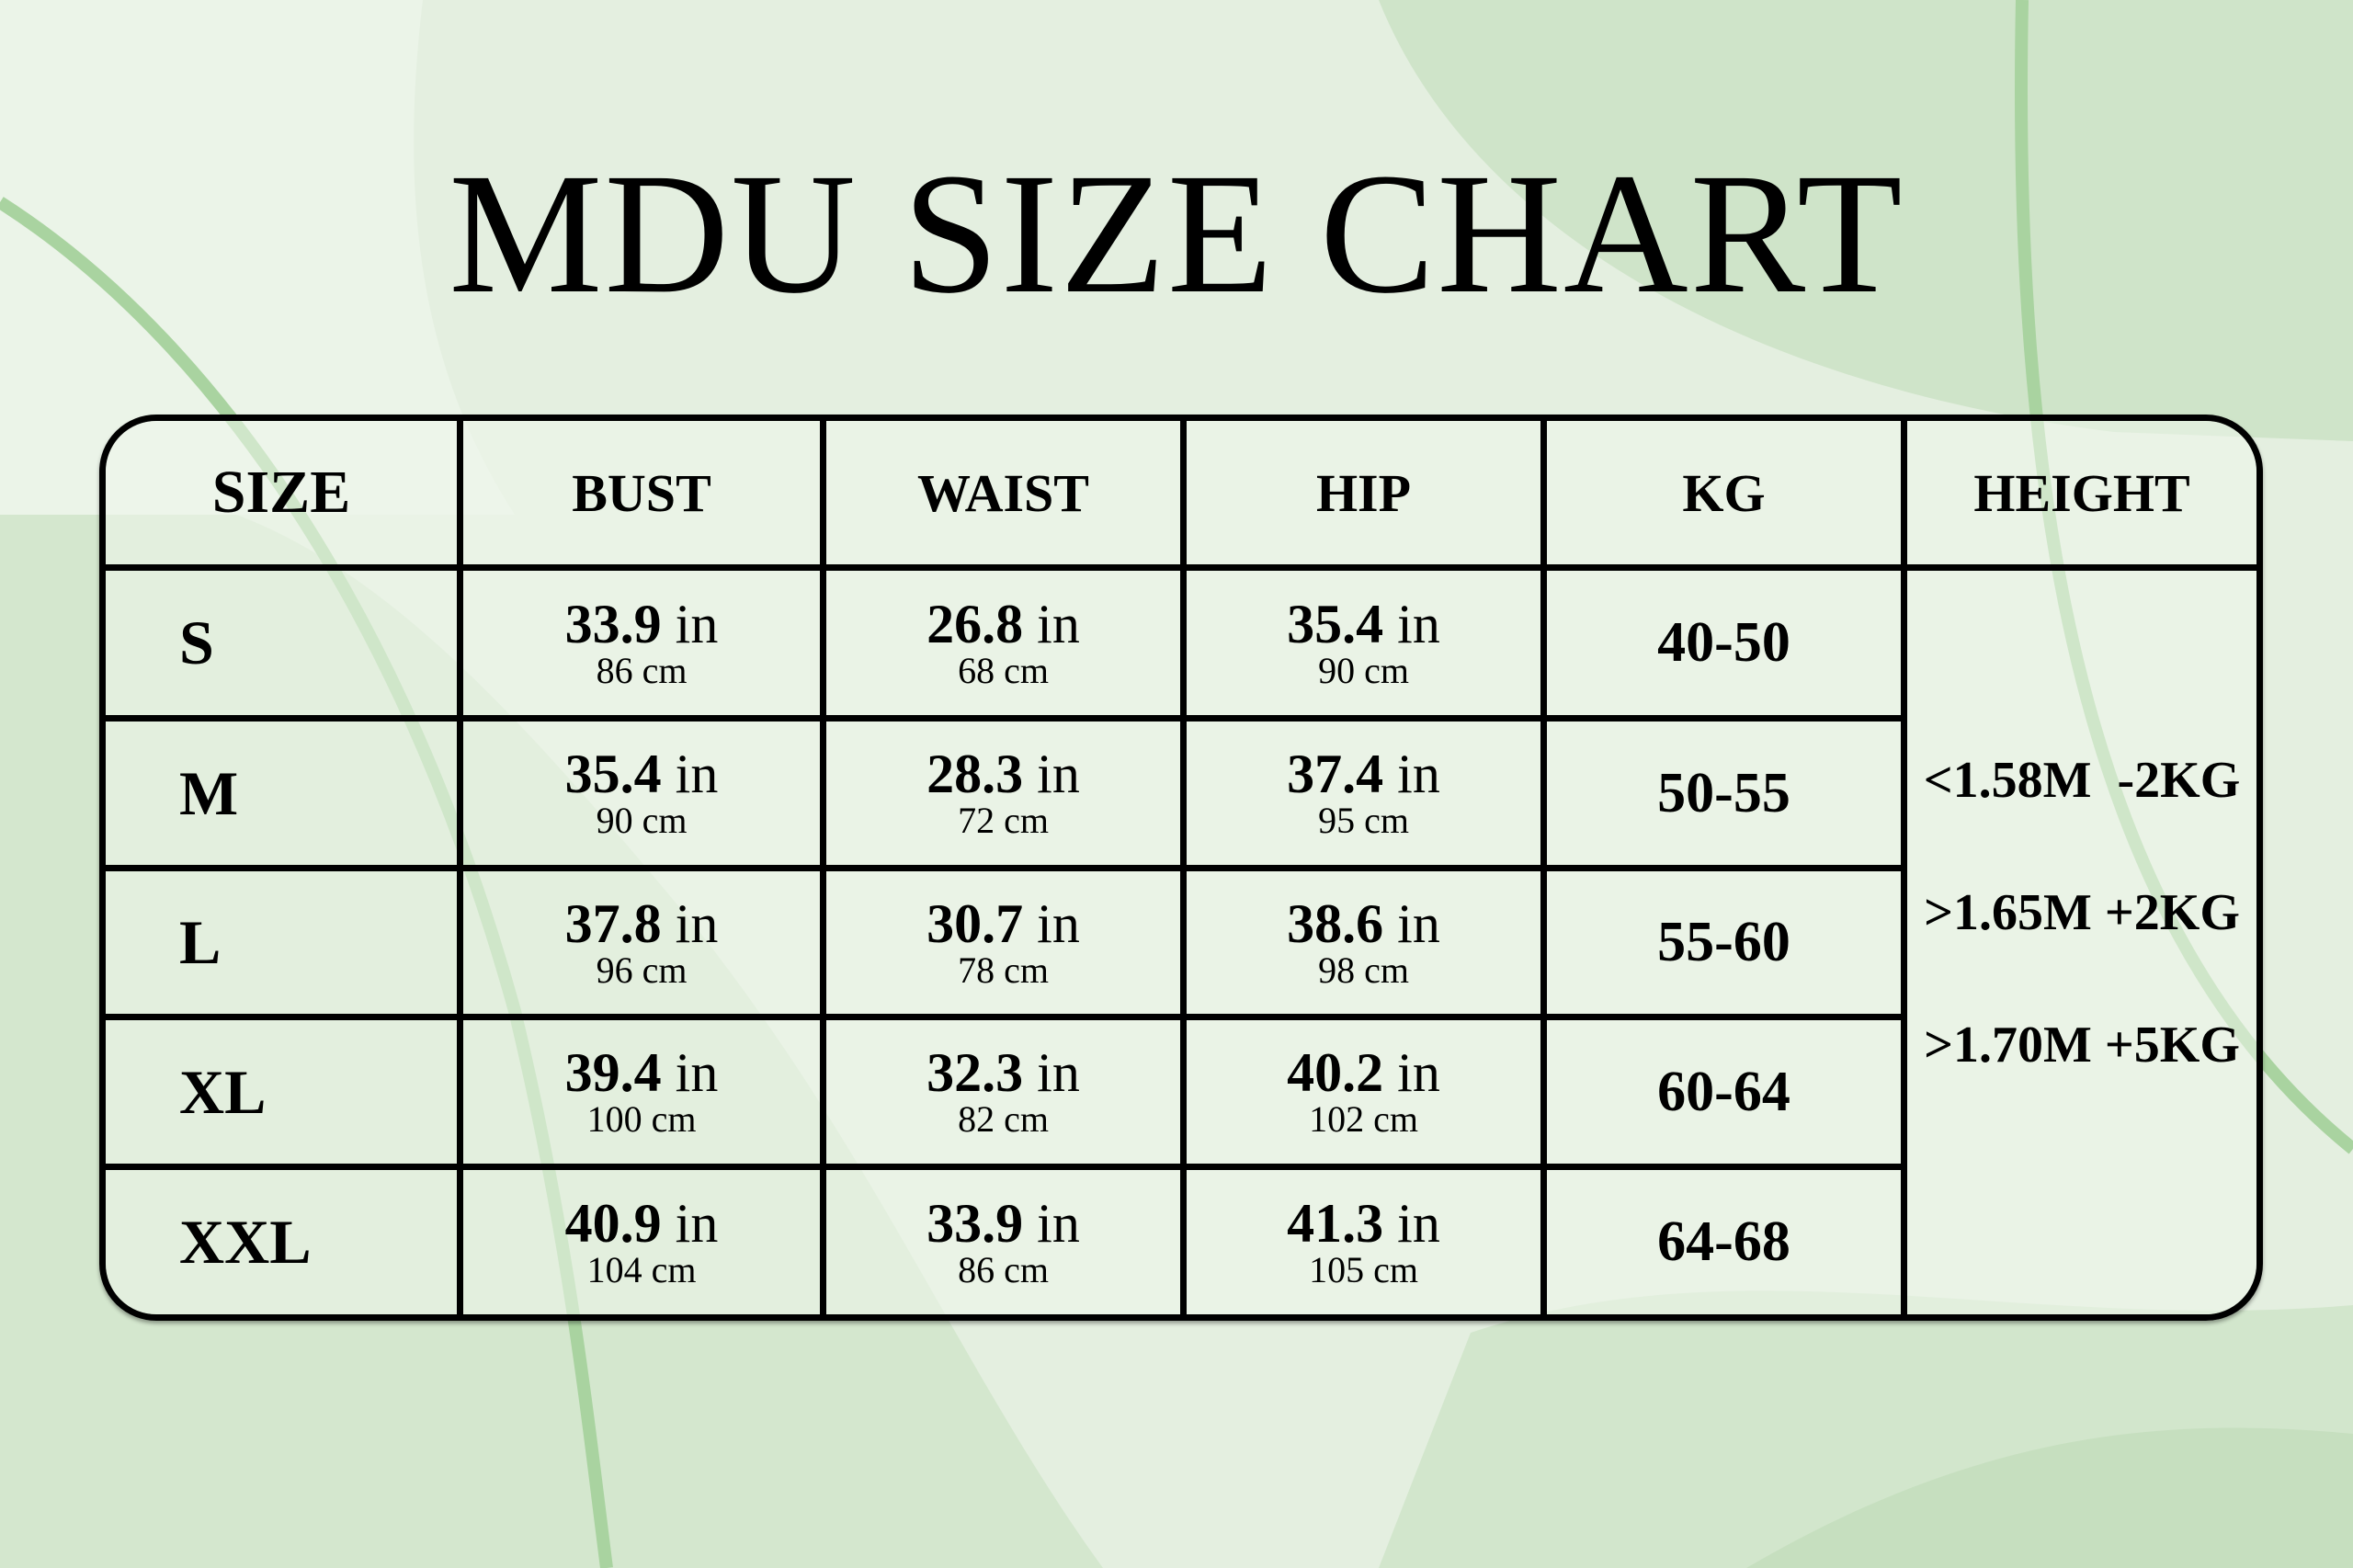  I want to click on hip-cell: 35.4 in 90 cm, so click(1367, 646).